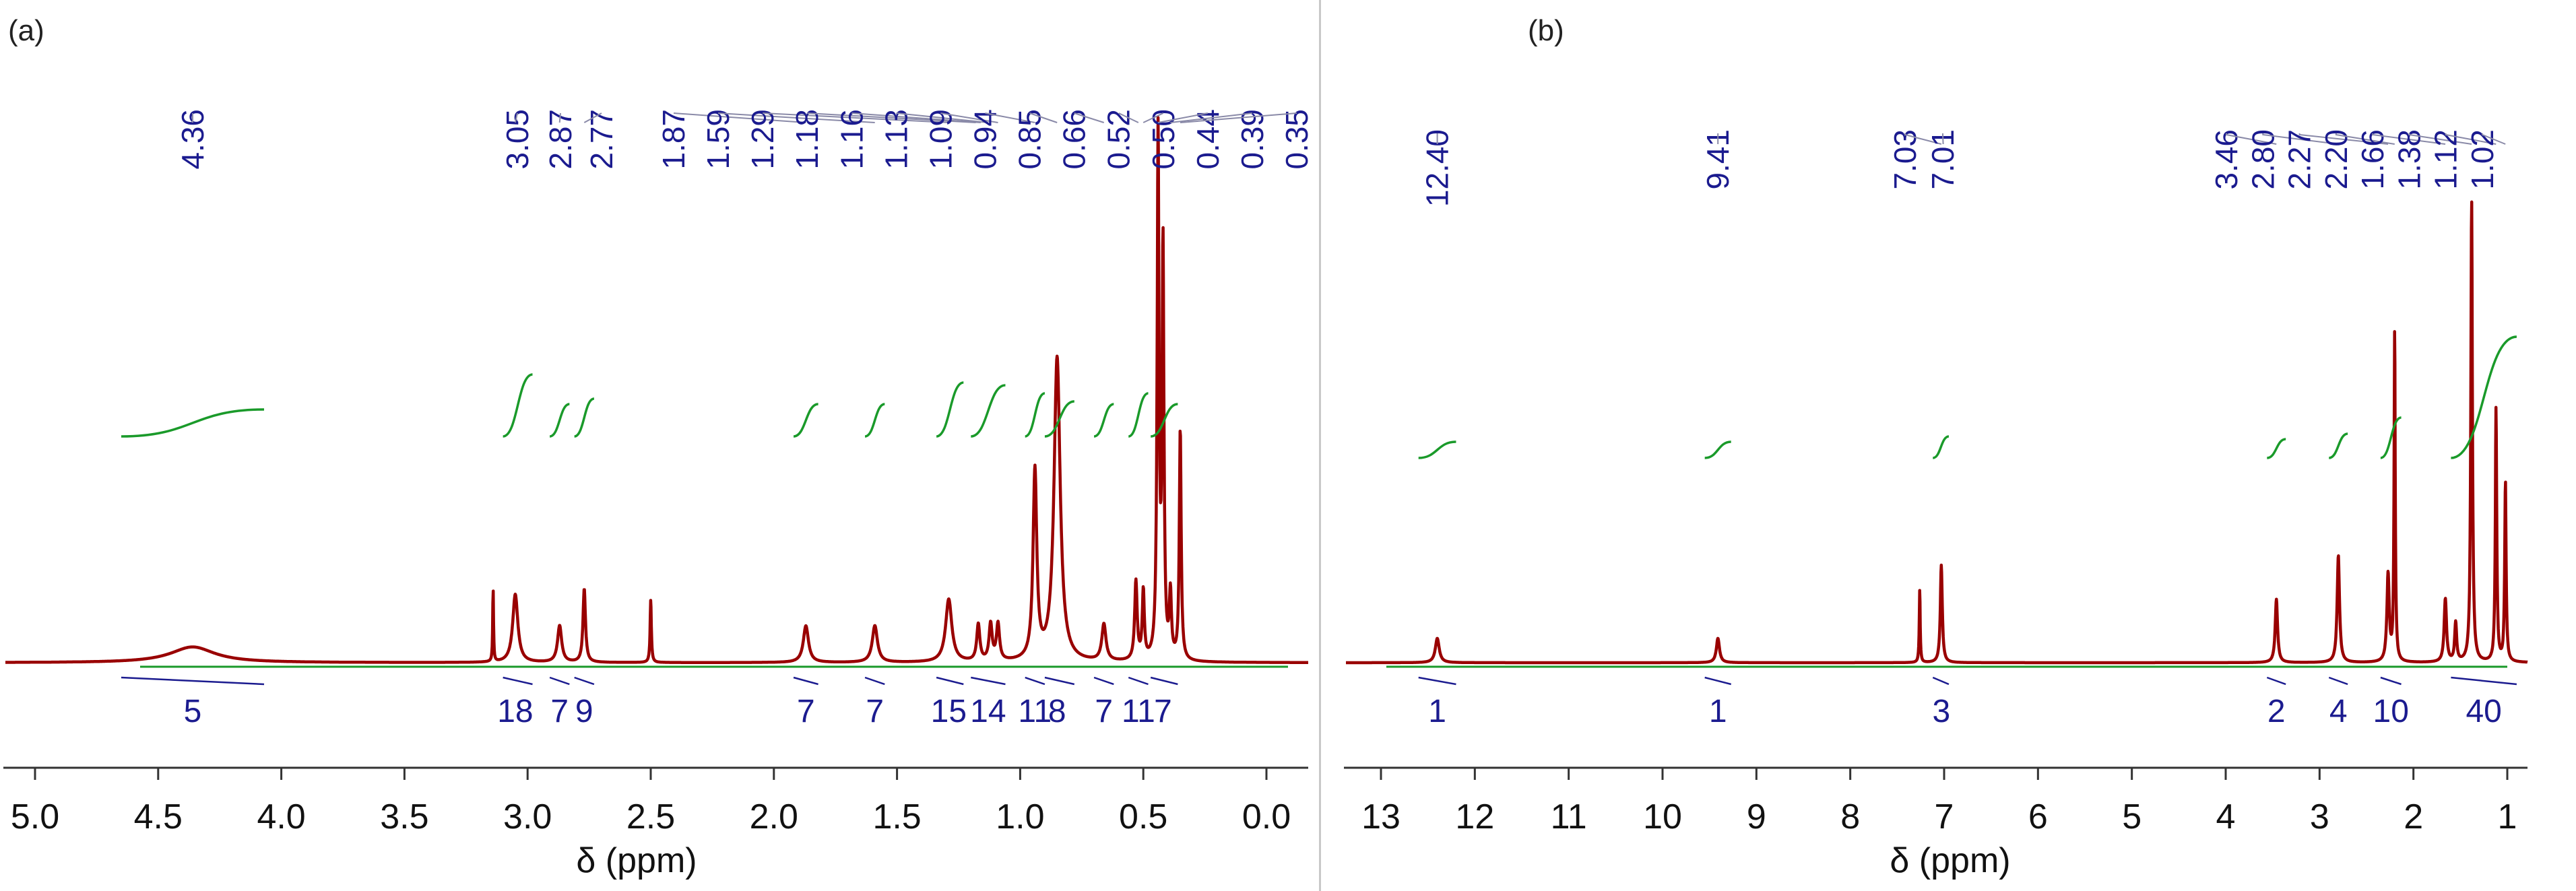 Image resolution: width=2576 pixels, height=891 pixels. Describe the element at coordinates (1437, 711) in the screenshot. I see `integral-value: 1` at that location.